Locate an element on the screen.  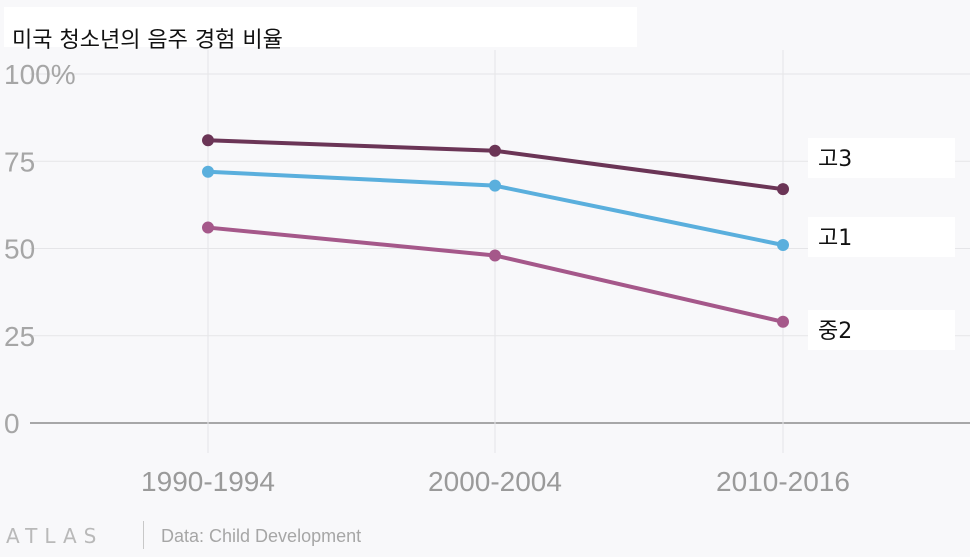
series-labels: 고3 고1 중2 is located at coordinates (881, 244).